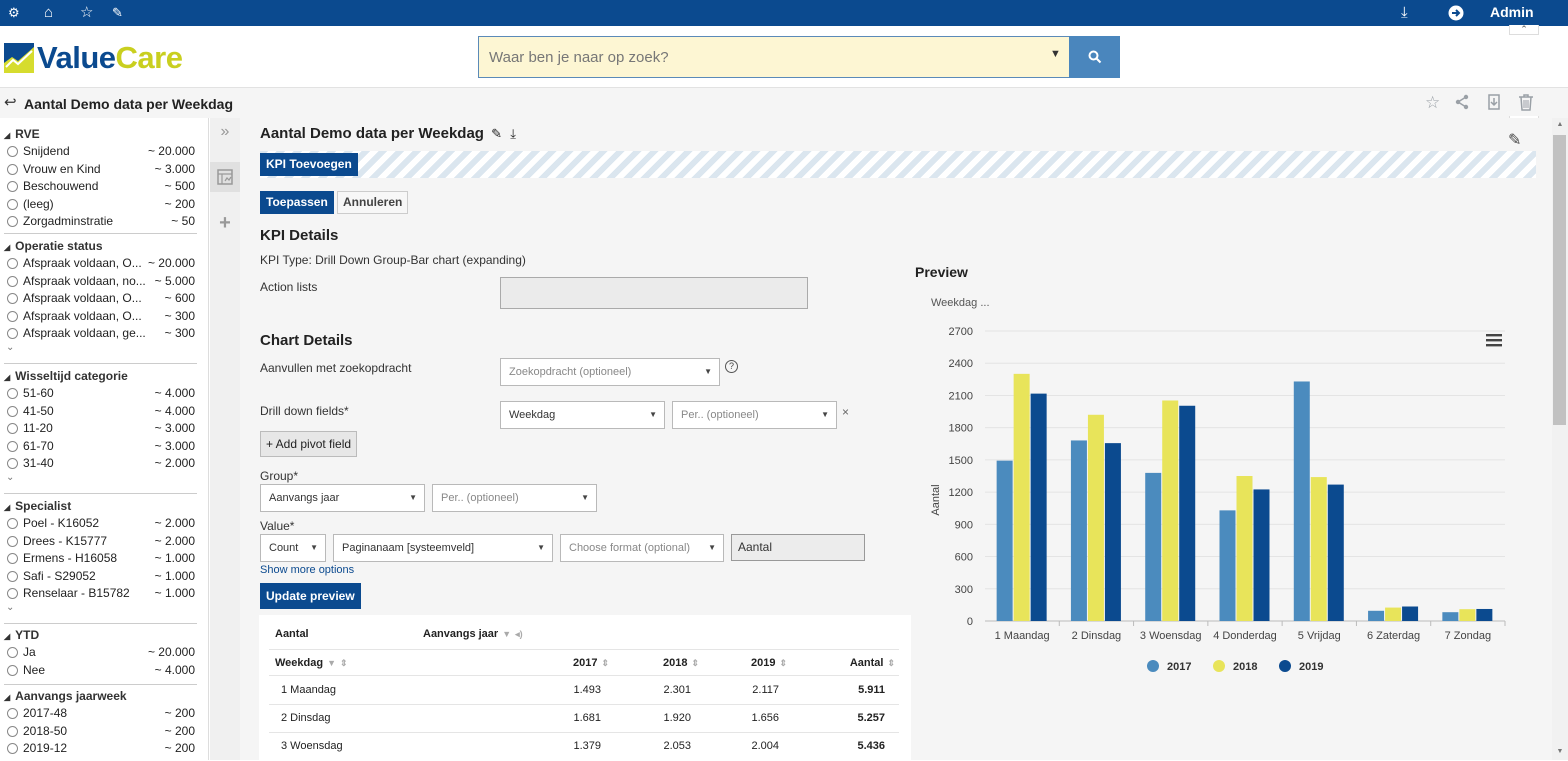 This screenshot has width=1568, height=761. I want to click on zoekopdracht-select: Zoekopdracht (optioneel) ▼, so click(610, 372).